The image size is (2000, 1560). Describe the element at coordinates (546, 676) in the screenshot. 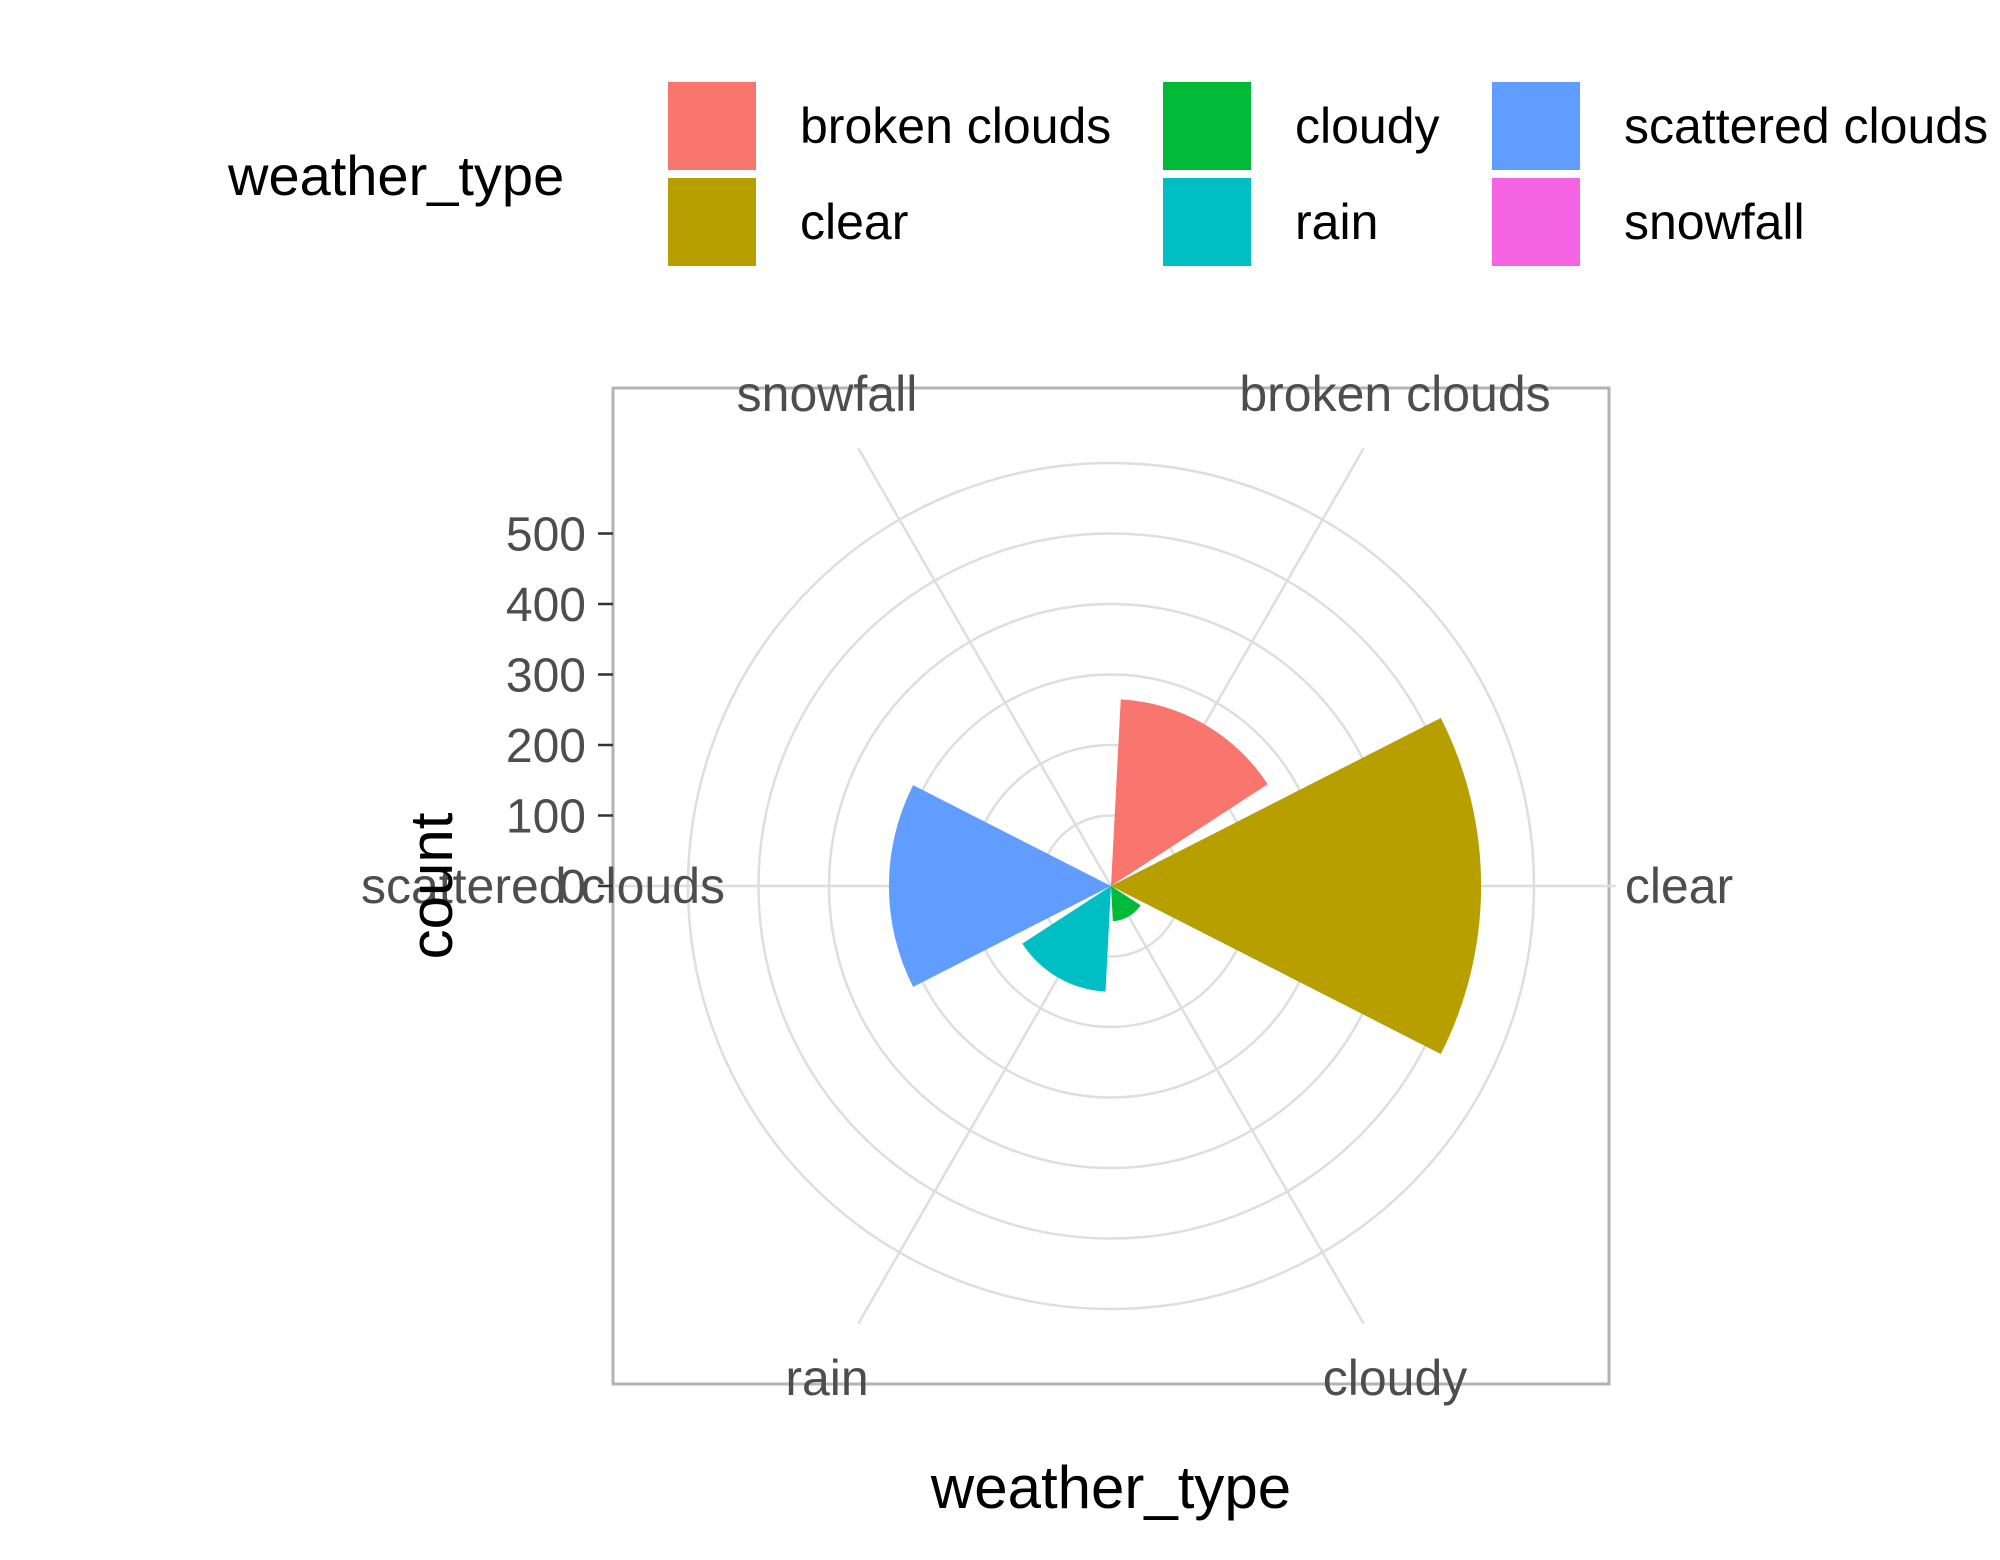

I see `y-tick-label: 300` at that location.